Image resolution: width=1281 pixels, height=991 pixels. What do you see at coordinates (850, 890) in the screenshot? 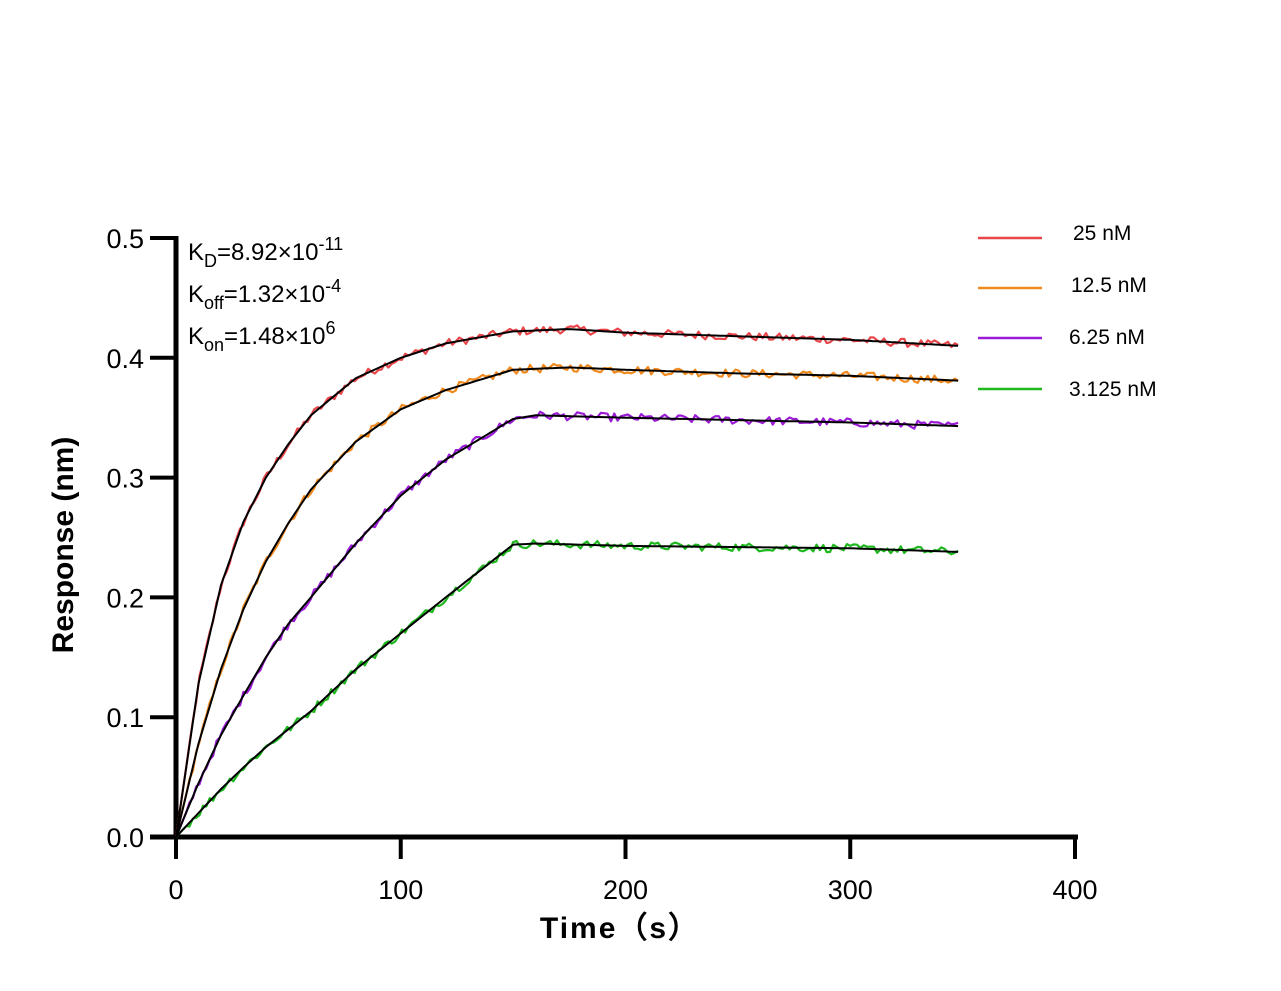
I see `x-tick-label: 300` at bounding box center [850, 890].